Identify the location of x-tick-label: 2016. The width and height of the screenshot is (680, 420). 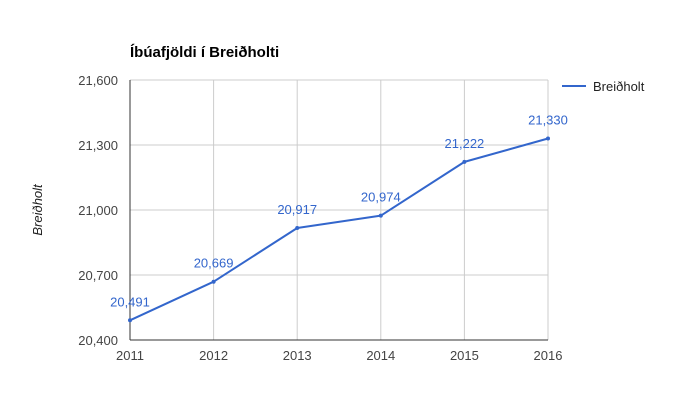
(548, 355).